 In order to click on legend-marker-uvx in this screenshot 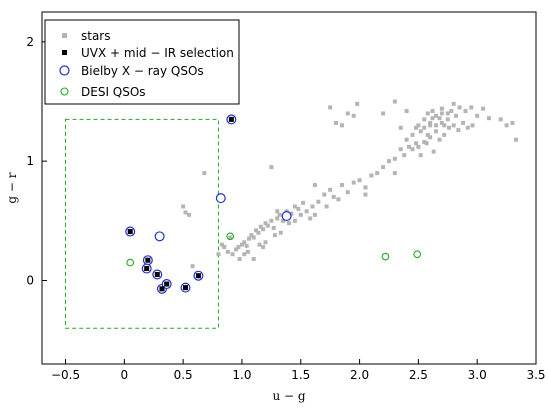, I will do `click(64, 52)`.